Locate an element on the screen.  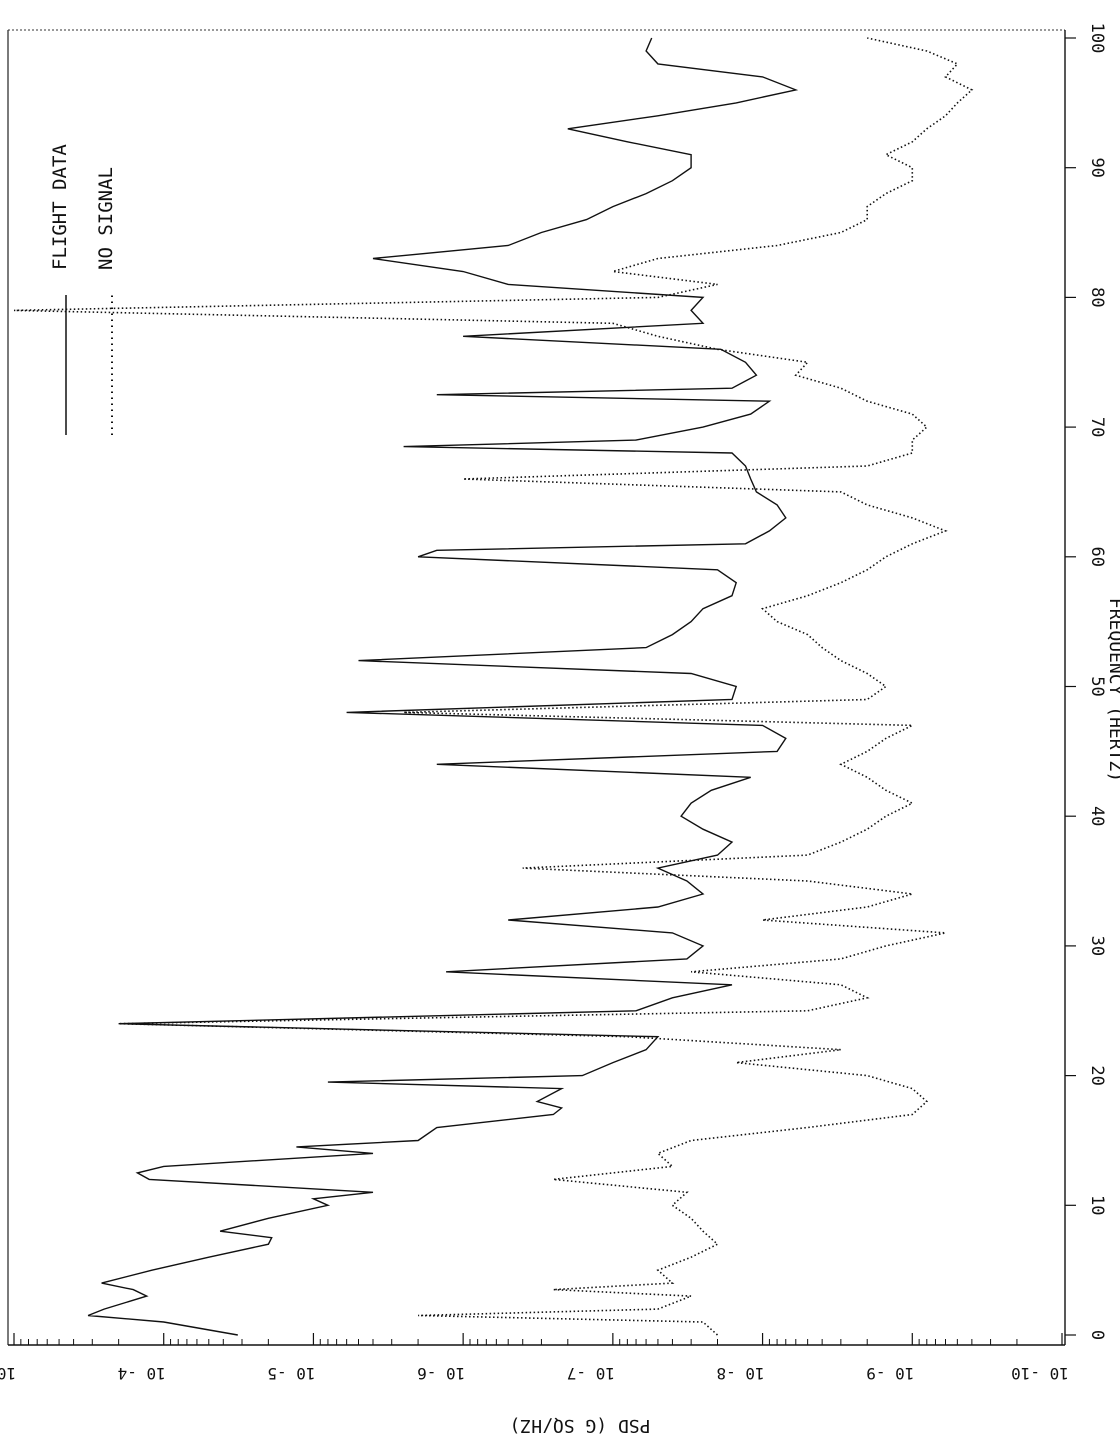
x-tick-label: 40 is located at coordinates (1097, 816).